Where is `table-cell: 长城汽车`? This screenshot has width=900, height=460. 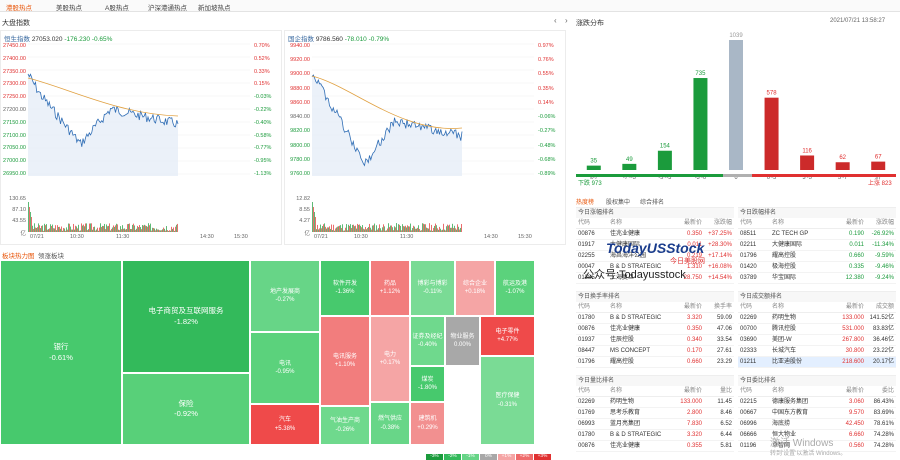
table-cell: 长城汽车 is located at coordinates (784, 351).